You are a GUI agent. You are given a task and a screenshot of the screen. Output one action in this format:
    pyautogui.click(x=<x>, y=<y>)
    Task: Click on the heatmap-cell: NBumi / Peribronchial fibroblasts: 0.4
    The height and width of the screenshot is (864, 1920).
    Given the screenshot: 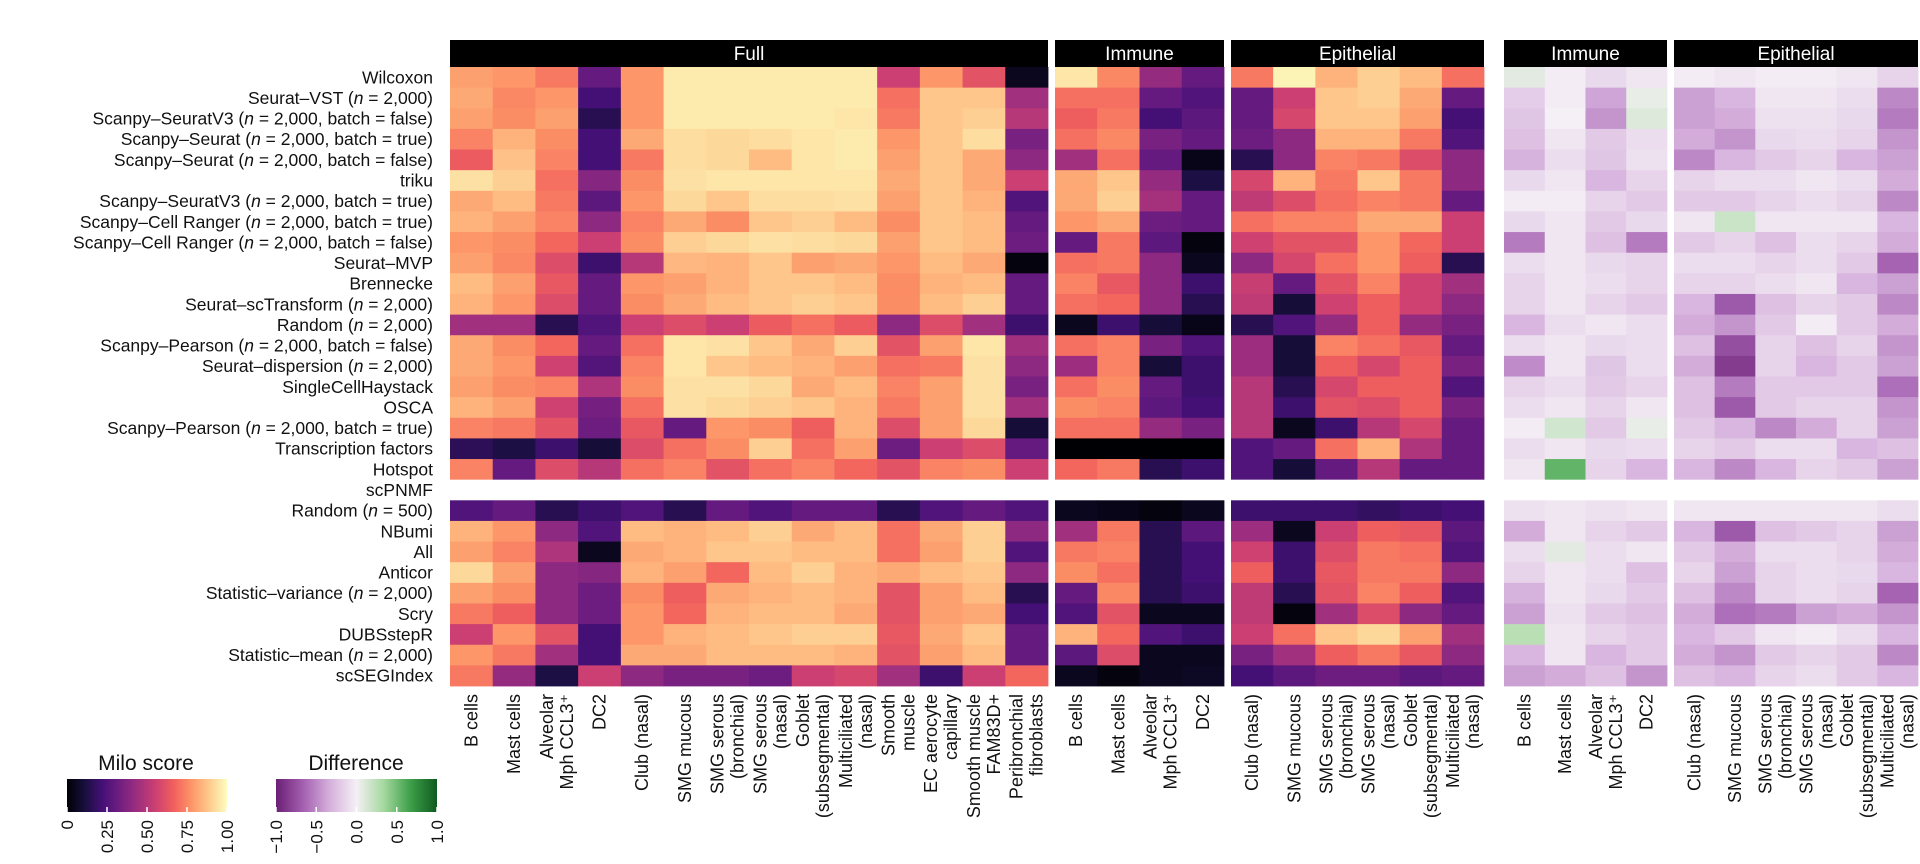 What is the action you would take?
    pyautogui.click(x=1027, y=531)
    